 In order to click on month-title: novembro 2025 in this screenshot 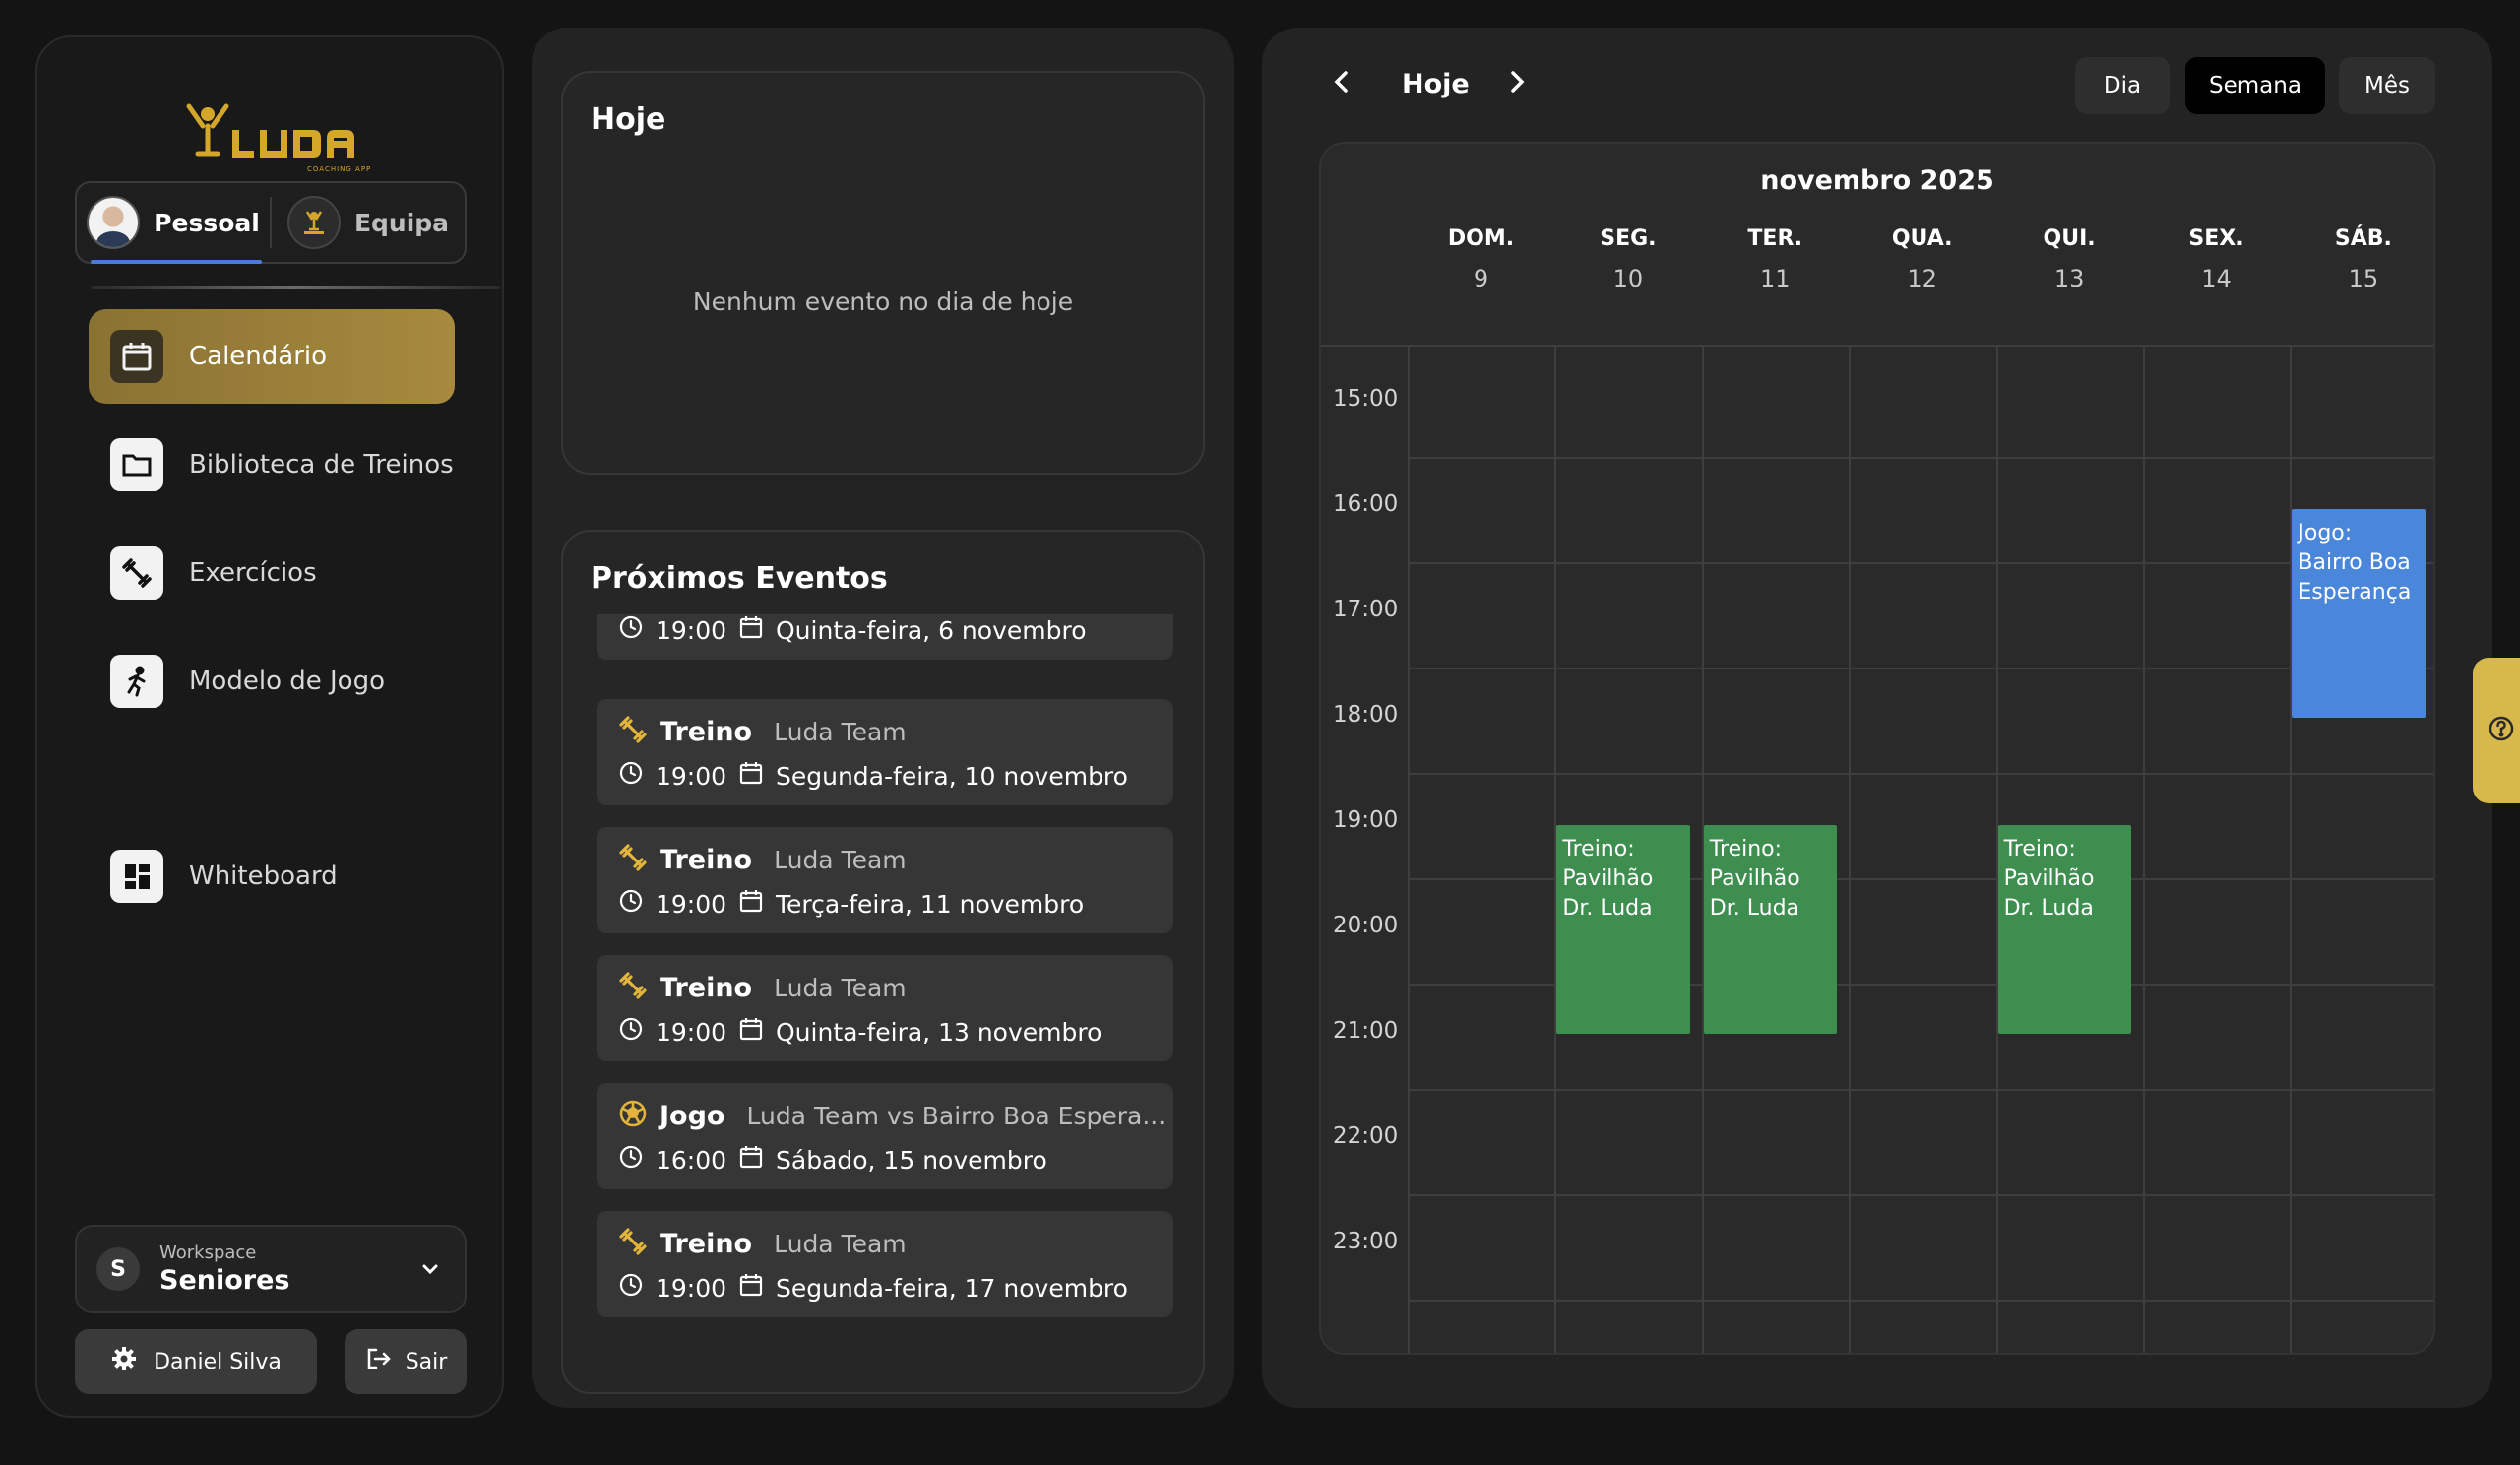, I will do `click(1877, 181)`.